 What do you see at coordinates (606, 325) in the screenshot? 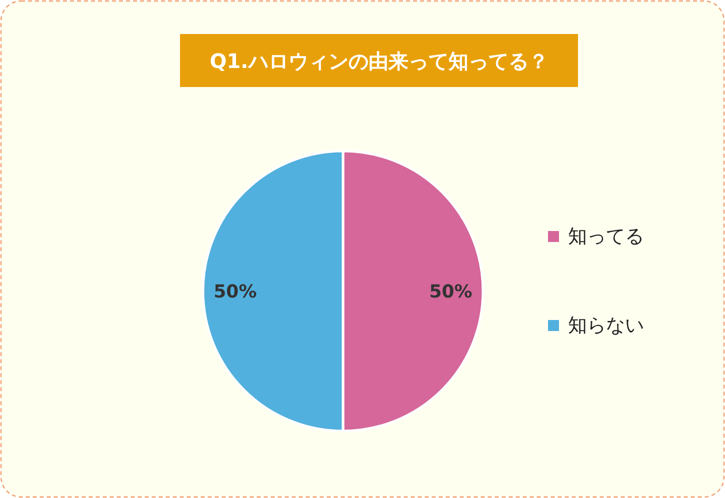
I see `legend-label: 知らない` at bounding box center [606, 325].